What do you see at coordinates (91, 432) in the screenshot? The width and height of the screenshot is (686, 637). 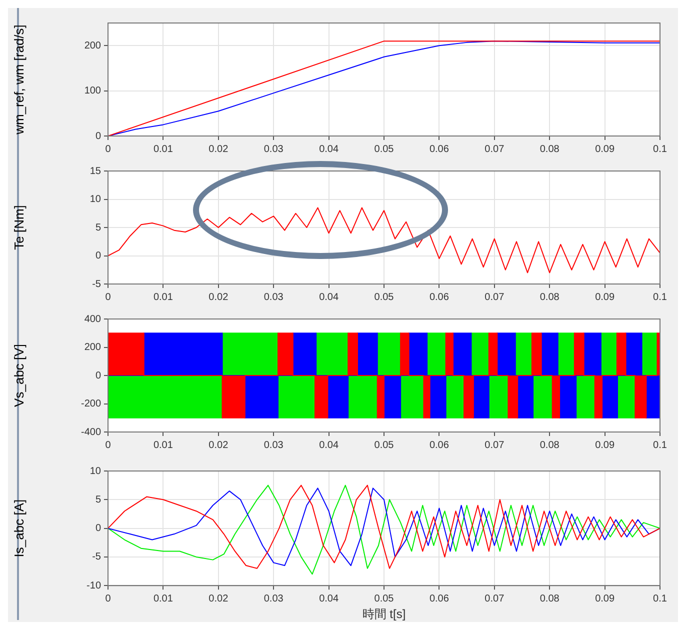 I see `y-tick-label: -400` at bounding box center [91, 432].